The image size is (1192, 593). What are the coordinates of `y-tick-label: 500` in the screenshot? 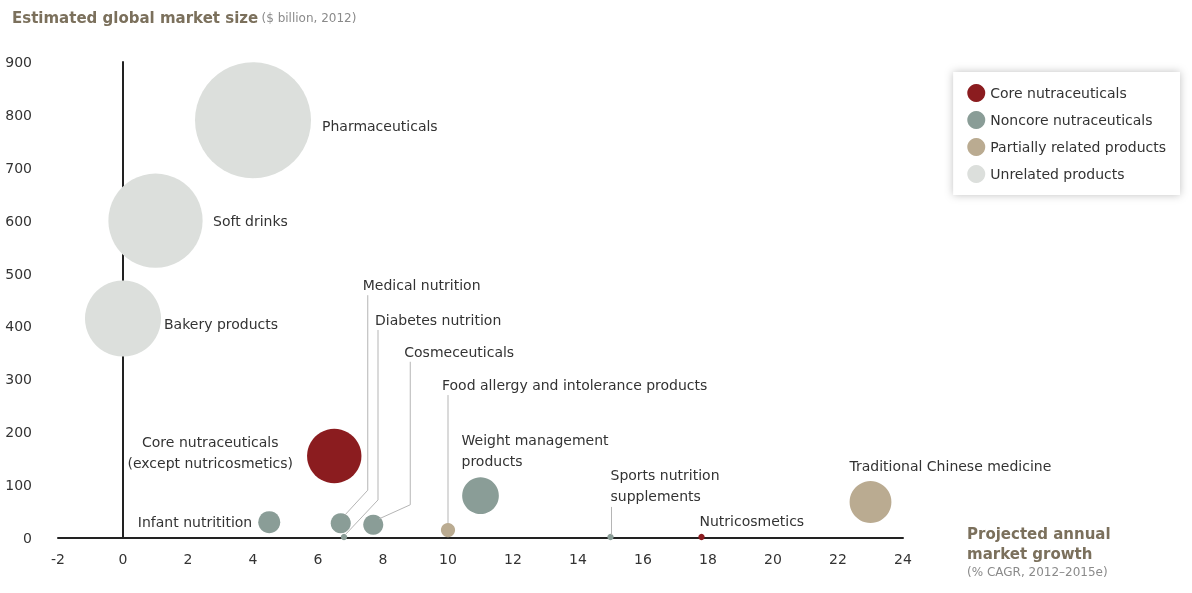 It's located at (18, 273).